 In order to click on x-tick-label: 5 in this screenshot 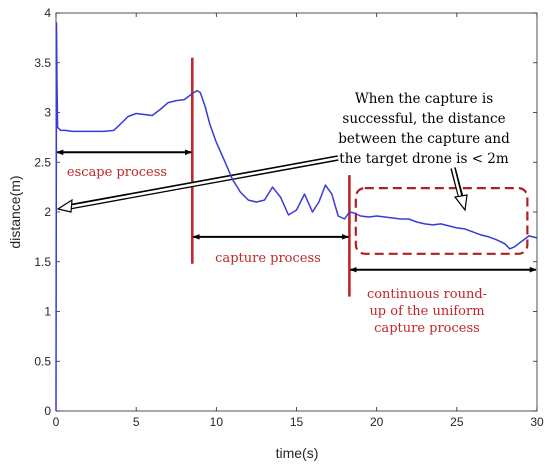, I will do `click(136, 422)`.